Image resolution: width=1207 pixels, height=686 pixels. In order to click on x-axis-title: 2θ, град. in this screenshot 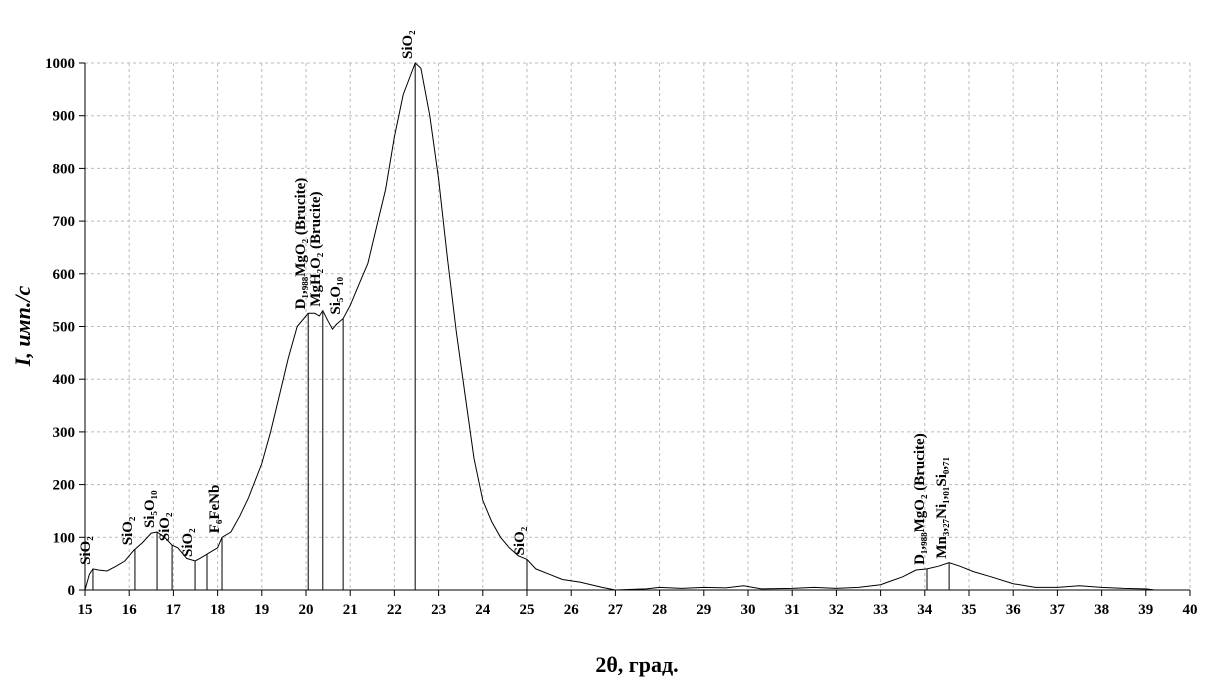, I will do `click(636, 664)`.